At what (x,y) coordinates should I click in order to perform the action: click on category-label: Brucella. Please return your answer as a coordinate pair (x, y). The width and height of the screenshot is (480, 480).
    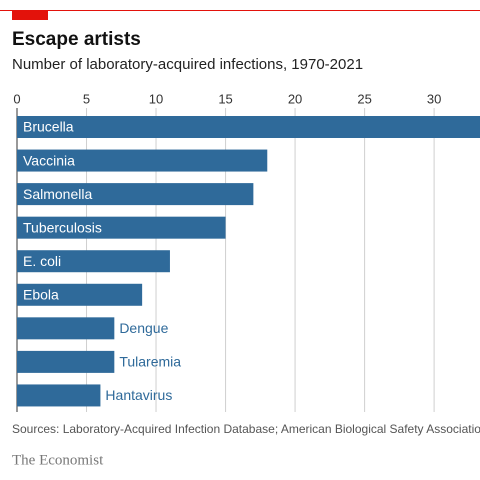
    Looking at the image, I should click on (48, 127).